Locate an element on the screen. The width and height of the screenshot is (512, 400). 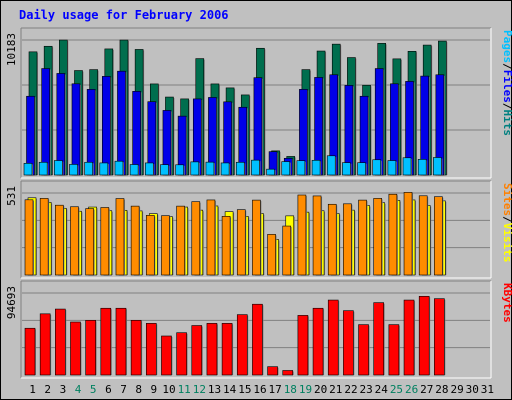
day-label-3: 3 is located at coordinates (63, 389).